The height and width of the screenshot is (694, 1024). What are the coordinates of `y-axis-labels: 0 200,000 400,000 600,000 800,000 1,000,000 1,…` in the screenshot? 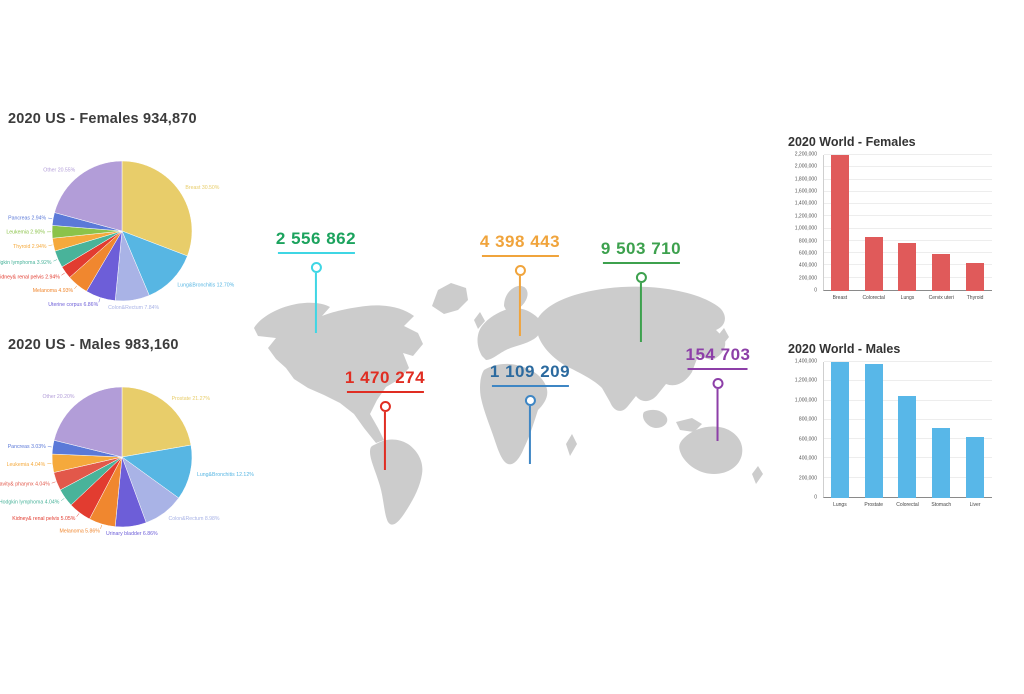 It's located at (803, 223).